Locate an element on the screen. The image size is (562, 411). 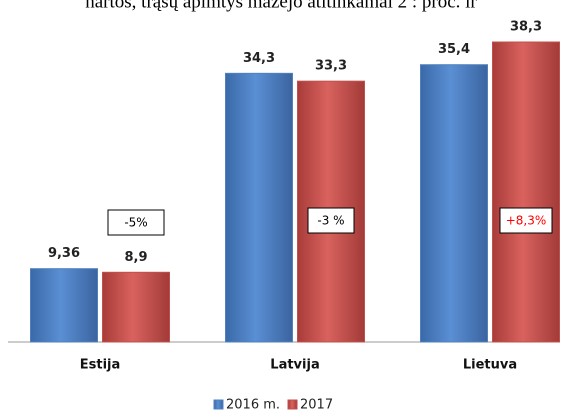
annotation: -5% is located at coordinates (135, 223).